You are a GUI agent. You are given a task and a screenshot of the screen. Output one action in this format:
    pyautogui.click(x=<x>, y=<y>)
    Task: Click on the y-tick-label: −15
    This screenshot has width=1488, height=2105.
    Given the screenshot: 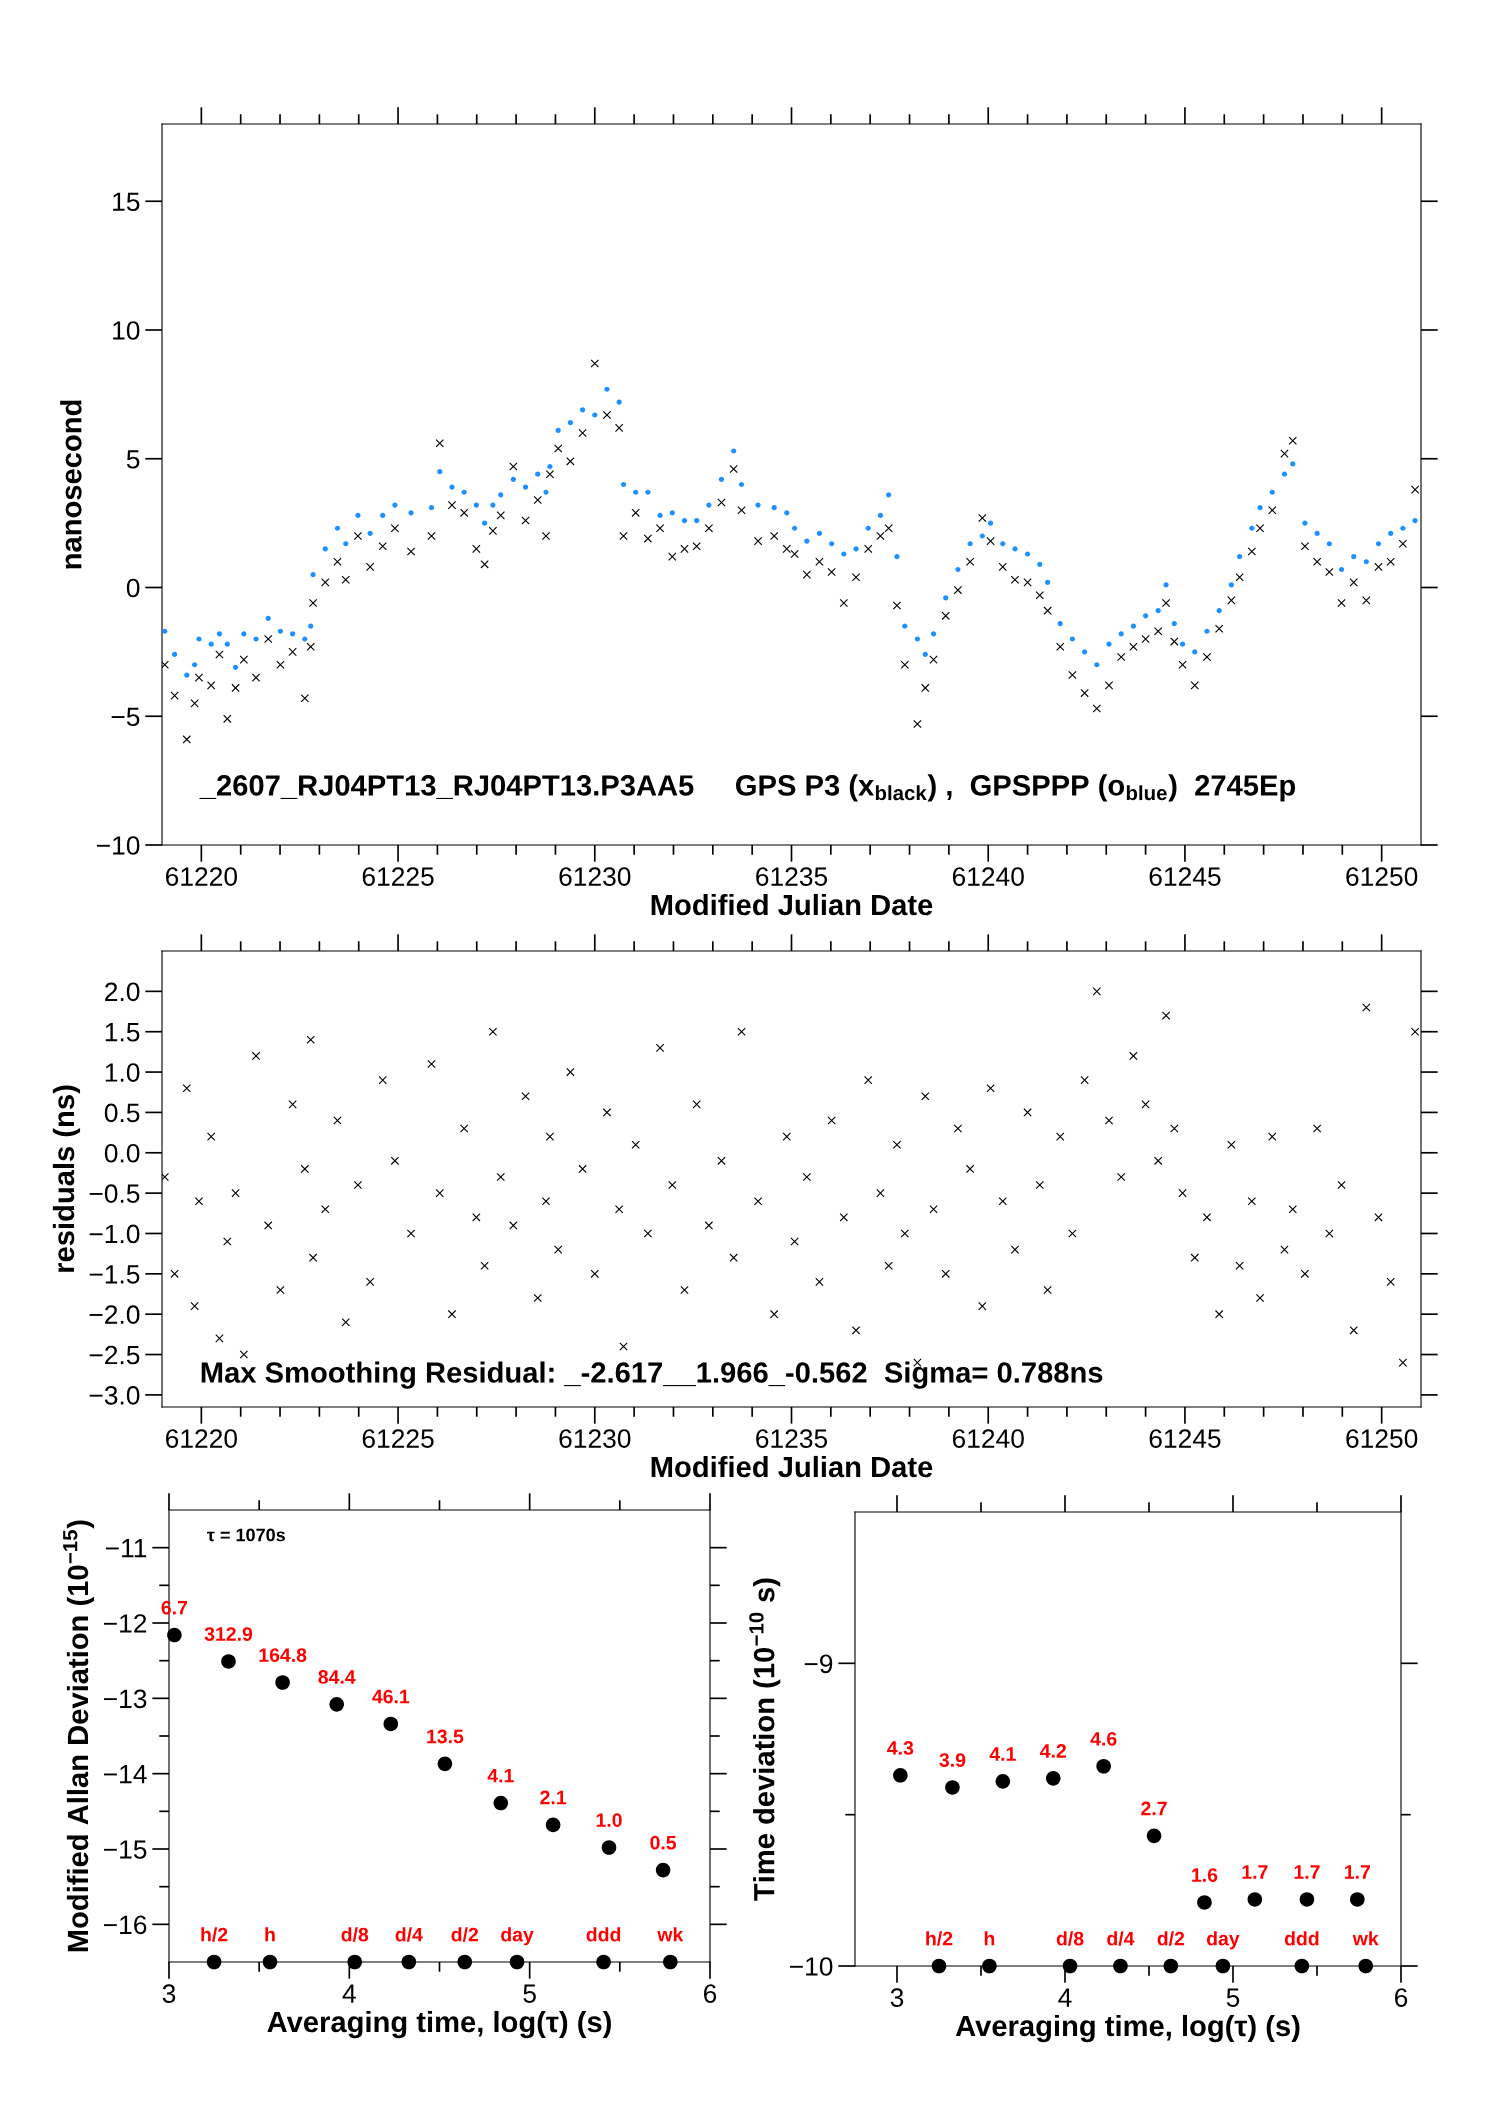 What is the action you would take?
    pyautogui.click(x=125, y=1849)
    